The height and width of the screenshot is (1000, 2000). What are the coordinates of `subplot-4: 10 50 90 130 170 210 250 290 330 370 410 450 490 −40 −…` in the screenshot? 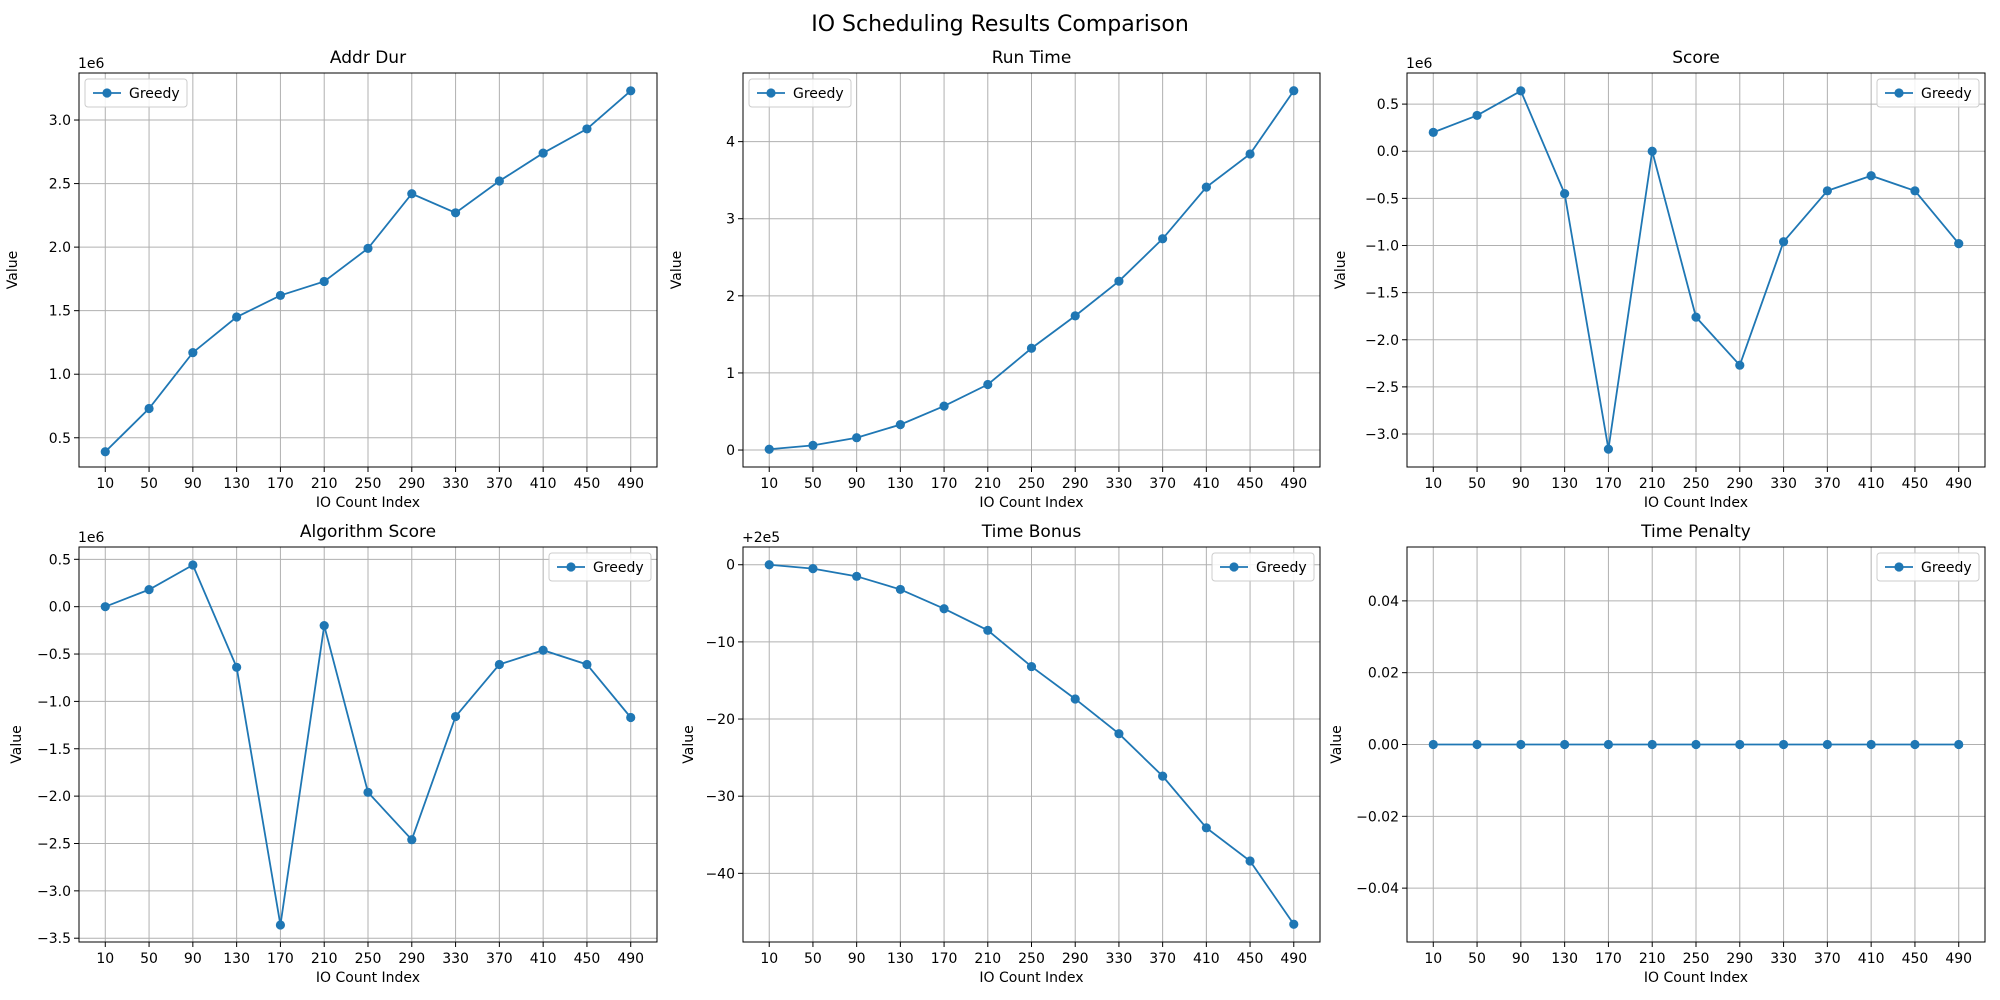 It's located at (1001, 754).